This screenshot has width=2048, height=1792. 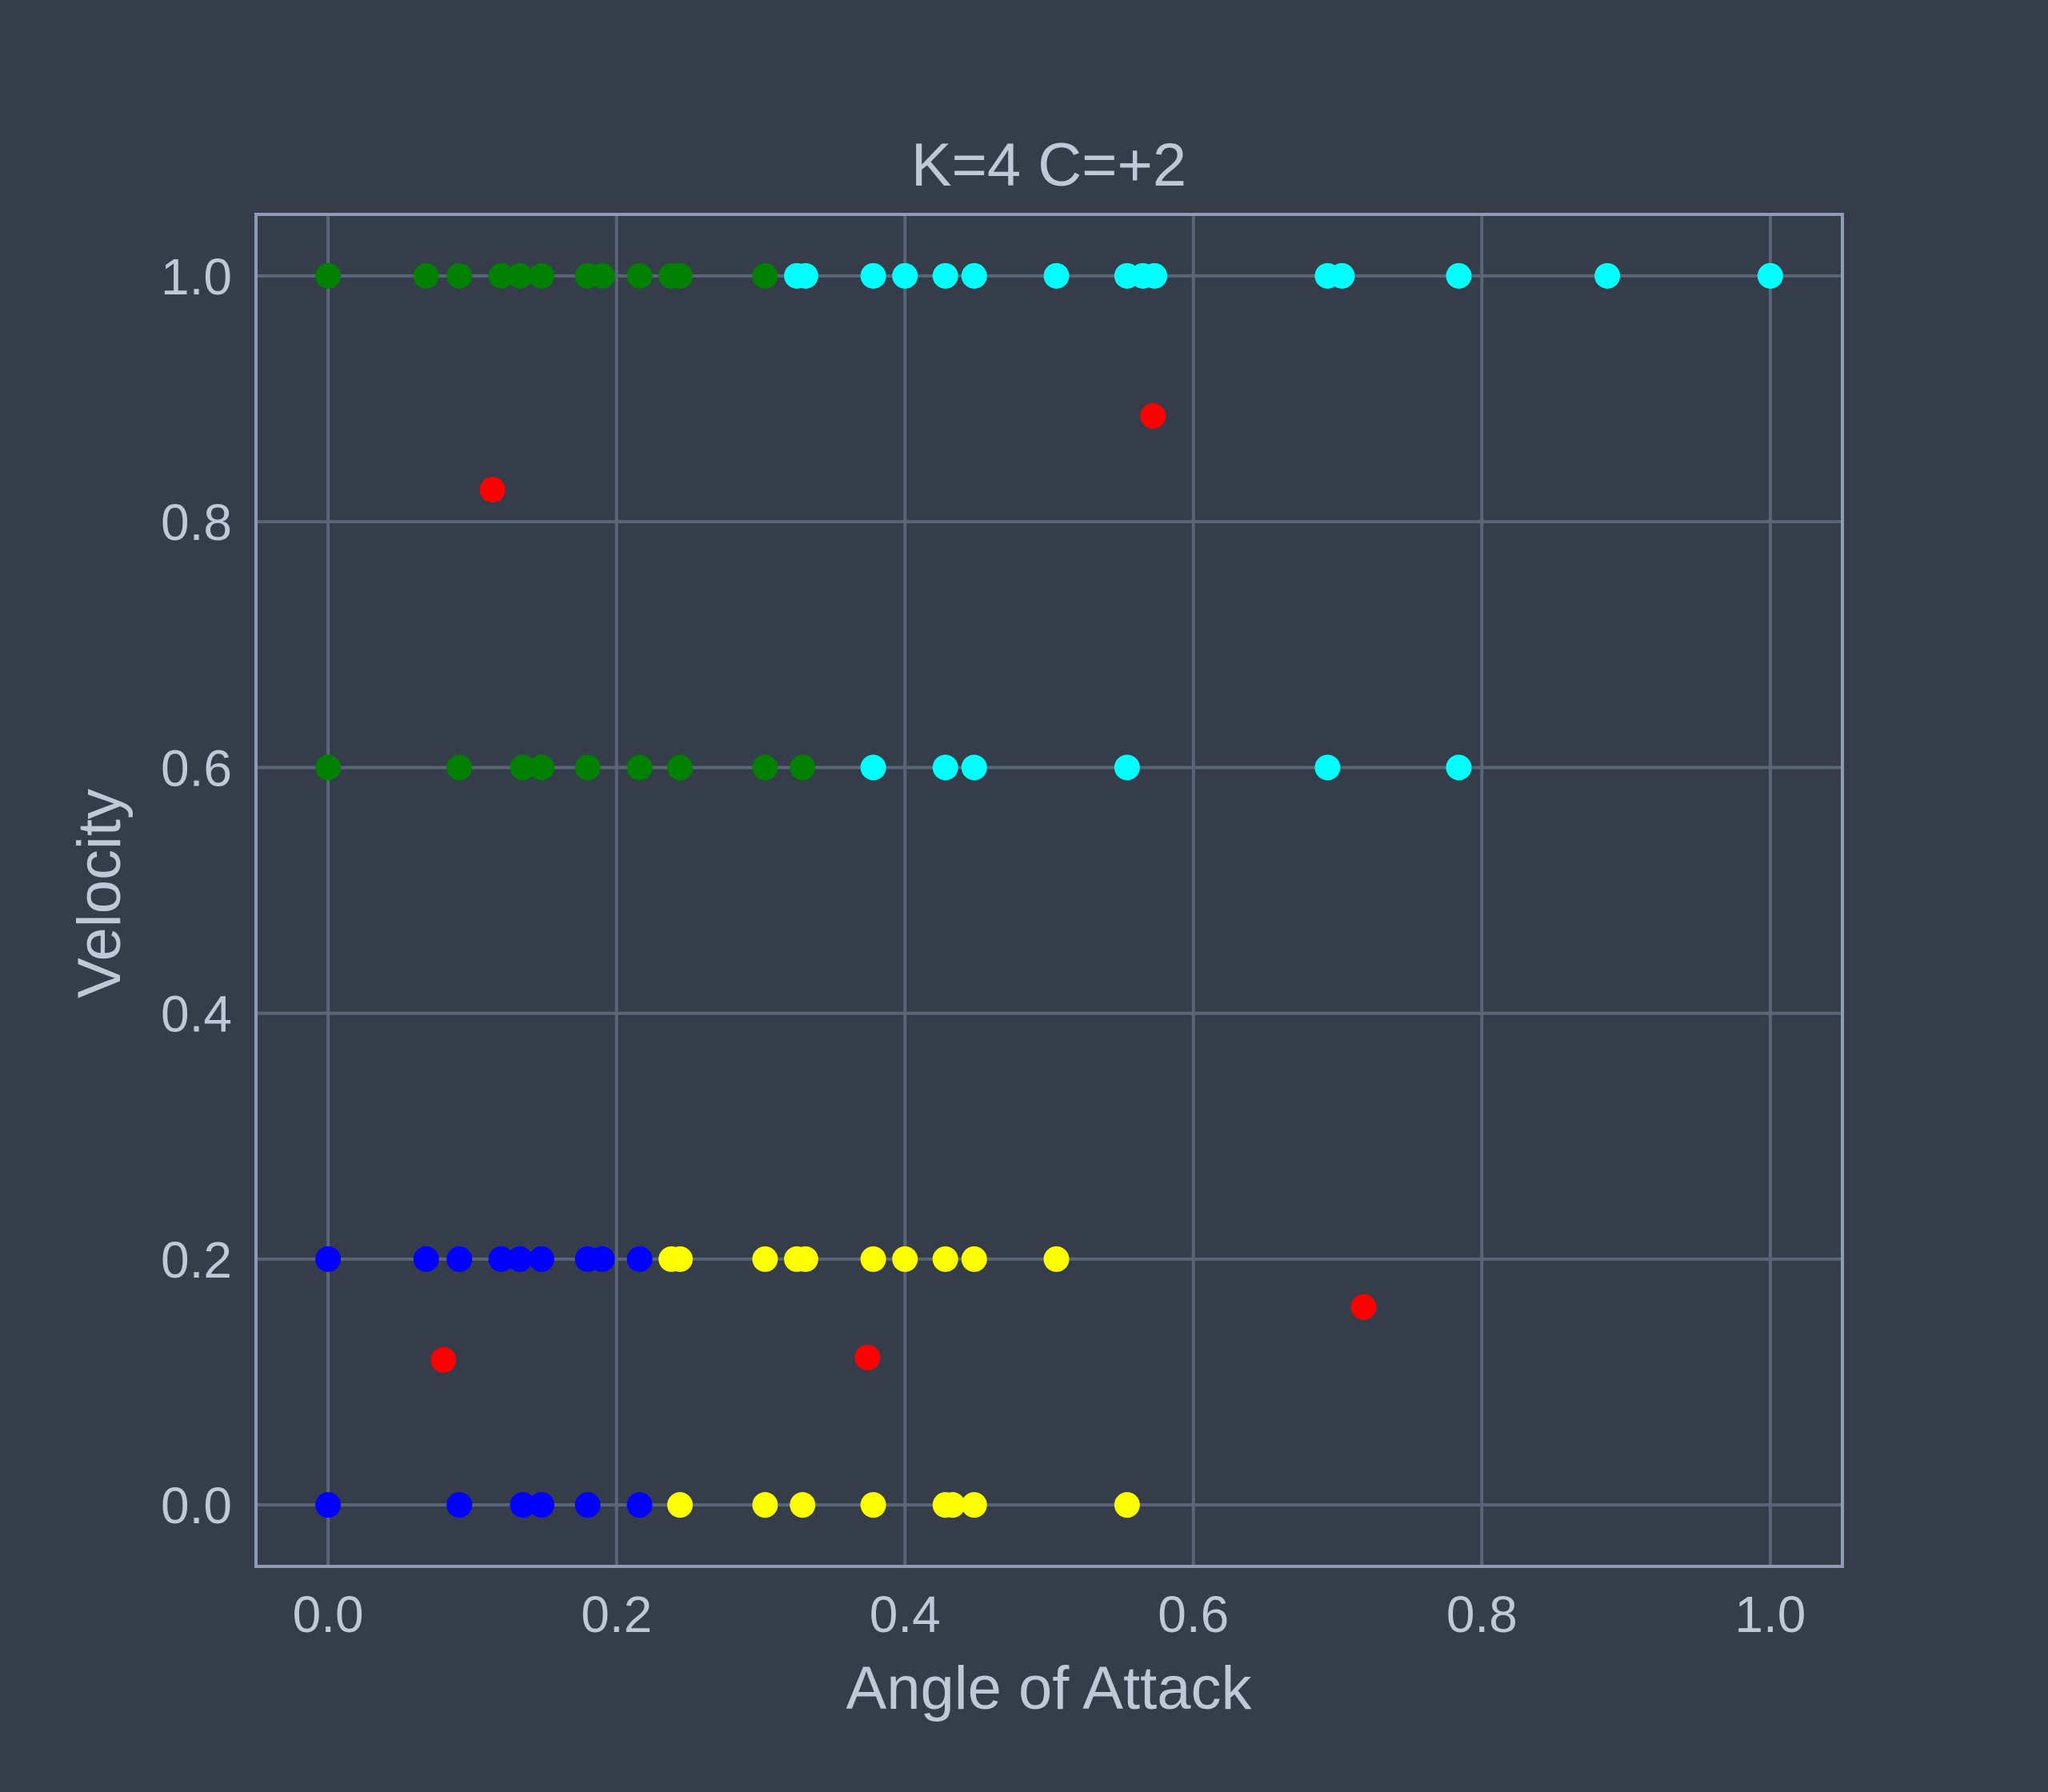 What do you see at coordinates (100, 893) in the screenshot?
I see `y-axis-title: Velocity` at bounding box center [100, 893].